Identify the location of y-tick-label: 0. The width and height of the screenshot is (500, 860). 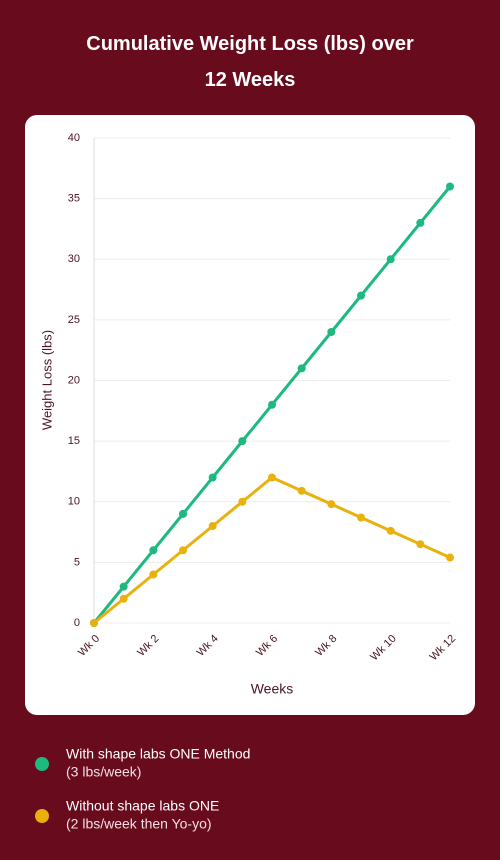
(77, 623).